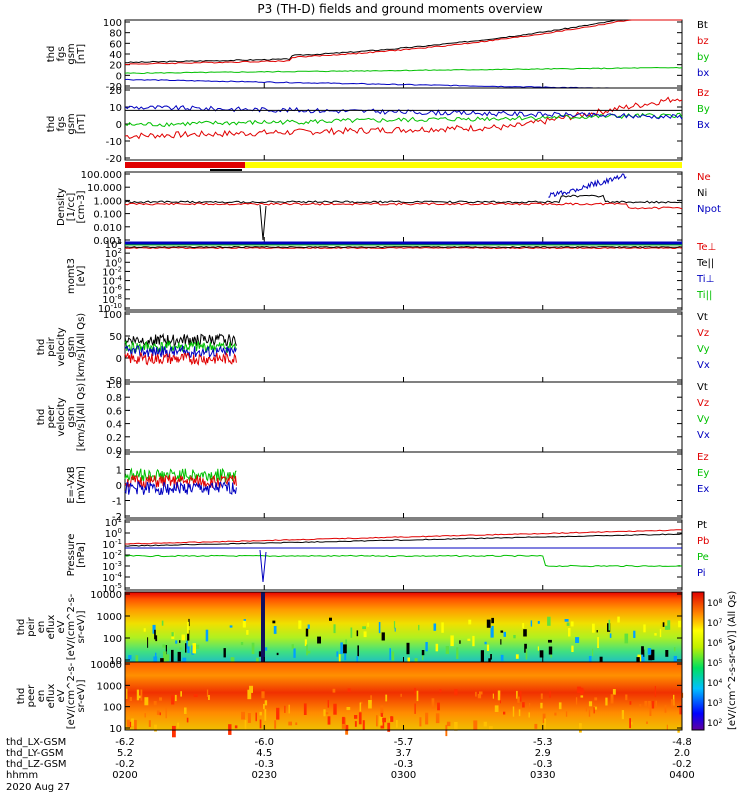 The width and height of the screenshot is (750, 804). What do you see at coordinates (703, 93) in the screenshot?
I see `legend-entry: Bz` at bounding box center [703, 93].